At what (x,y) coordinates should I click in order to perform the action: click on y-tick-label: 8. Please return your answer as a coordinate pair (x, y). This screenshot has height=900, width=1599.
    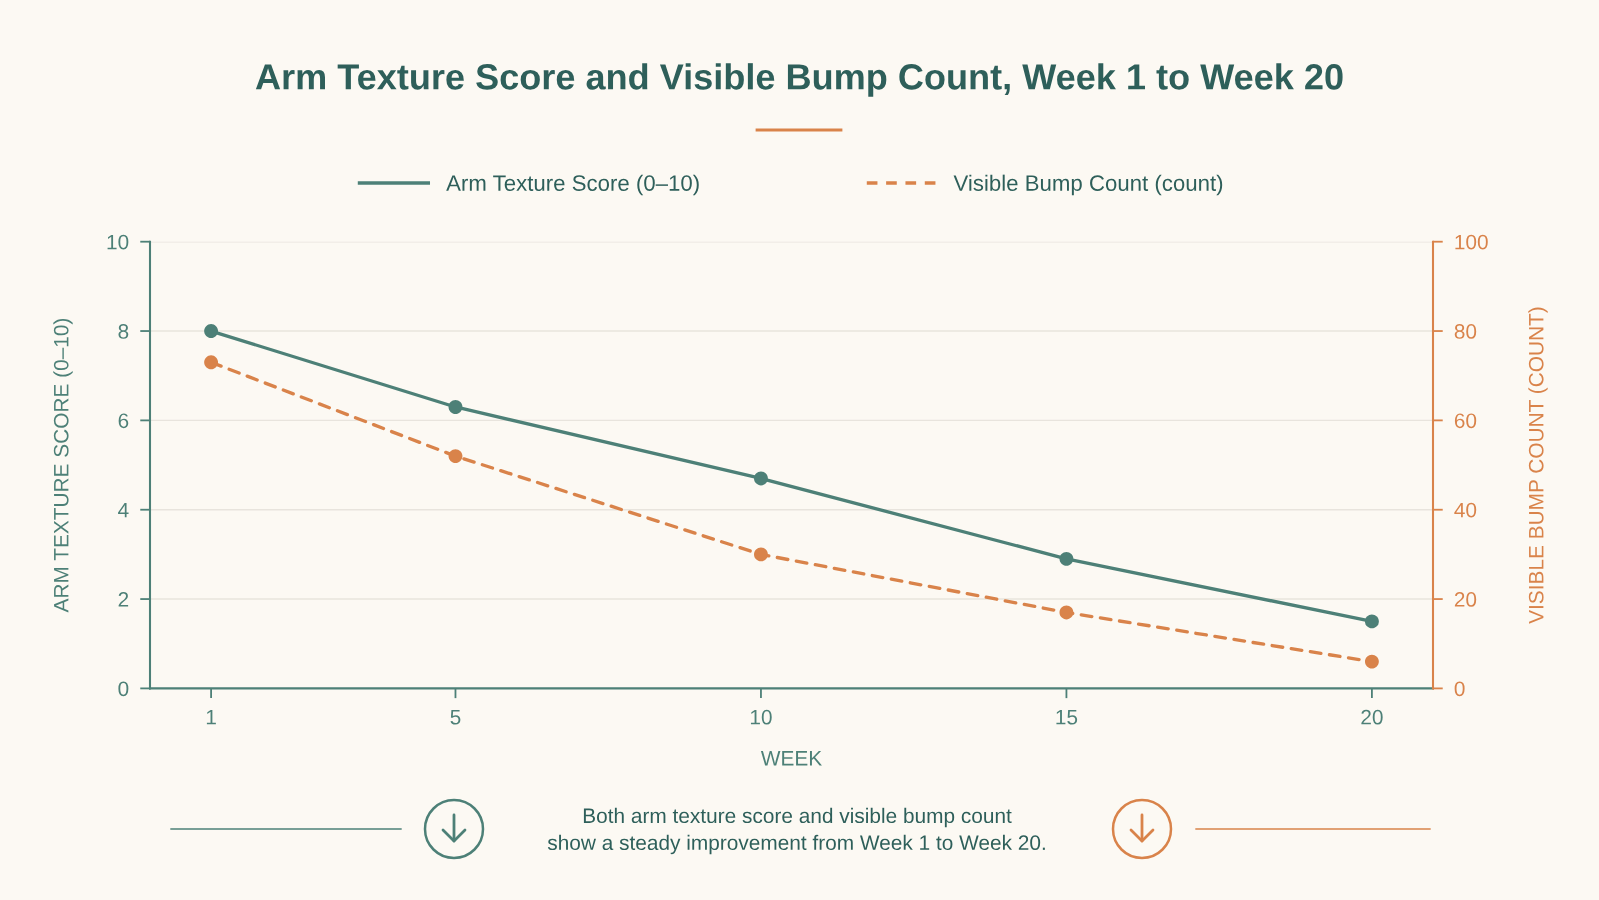
    Looking at the image, I should click on (123, 331).